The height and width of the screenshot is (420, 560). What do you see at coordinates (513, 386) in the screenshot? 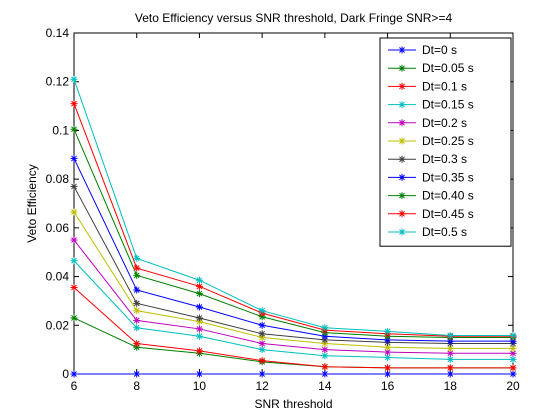
I see `x-tick-label: 20` at bounding box center [513, 386].